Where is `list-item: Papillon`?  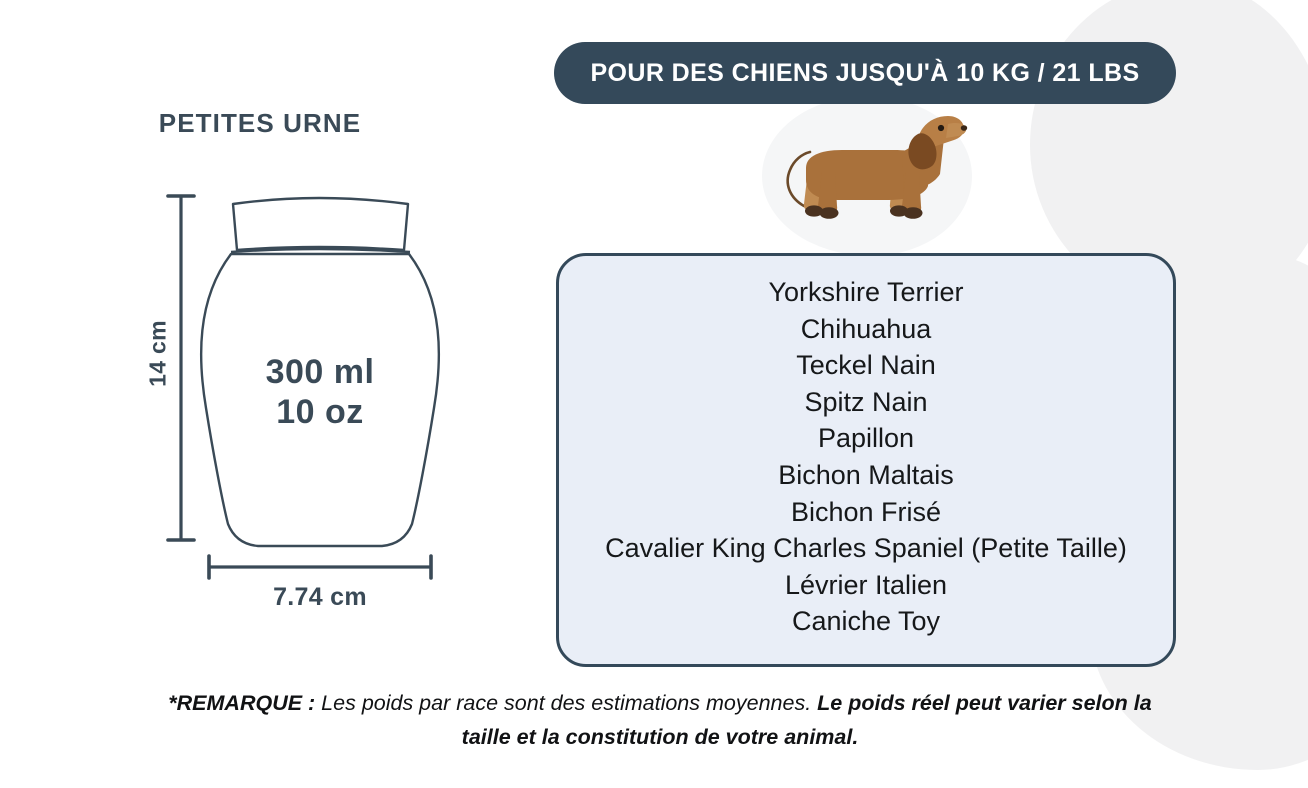
list-item: Papillon is located at coordinates (866, 438).